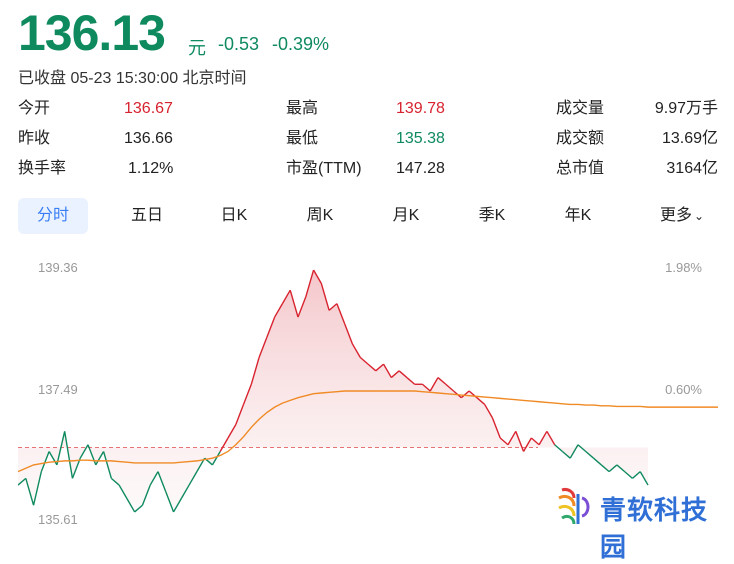 This screenshot has width=734, height=564. What do you see at coordinates (132, 78) in the screenshot?
I see `market-status: 已收盘 05-23 15:30:00 北京时间` at bounding box center [132, 78].